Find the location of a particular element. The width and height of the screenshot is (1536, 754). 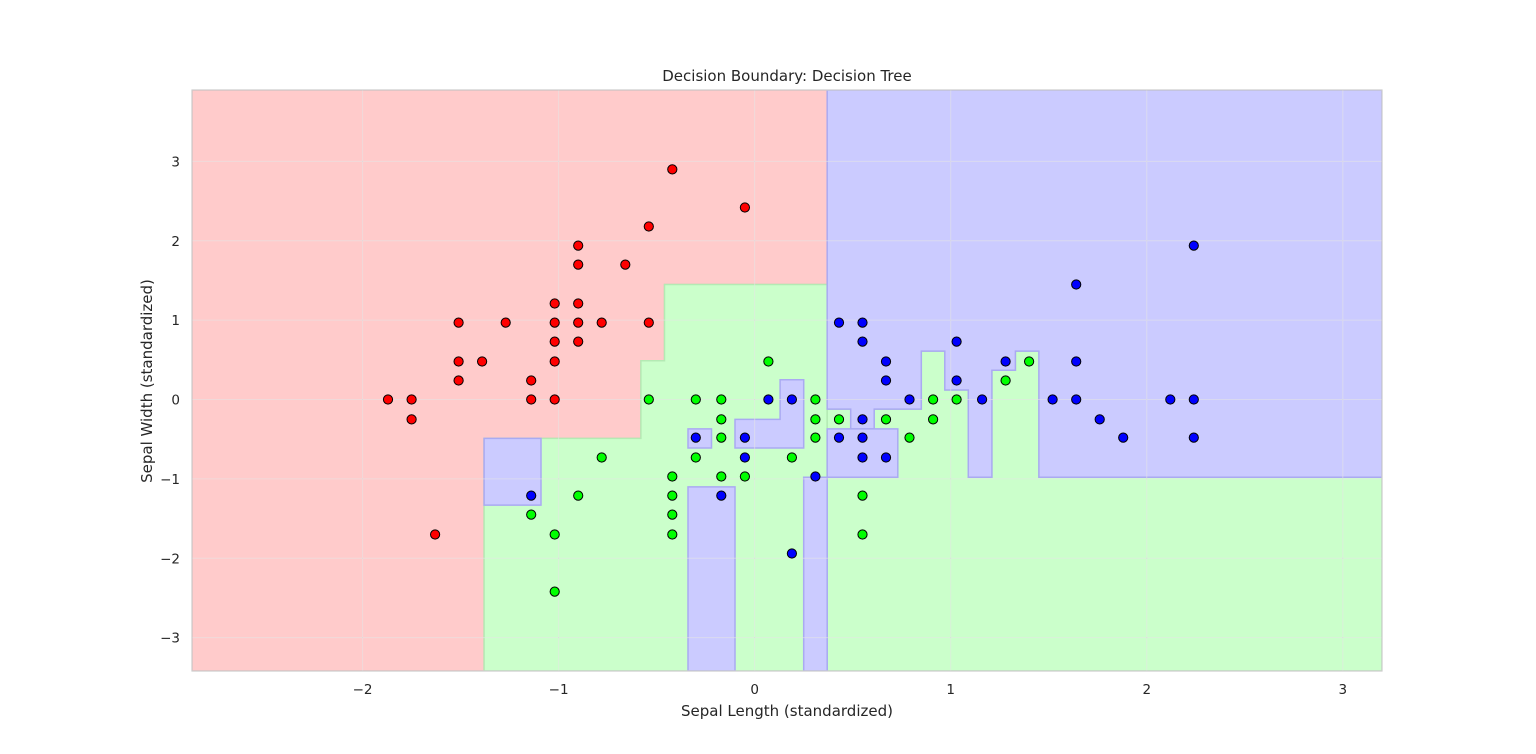

y-axis-label: Sepal Width (standardized) is located at coordinates (147, 381).